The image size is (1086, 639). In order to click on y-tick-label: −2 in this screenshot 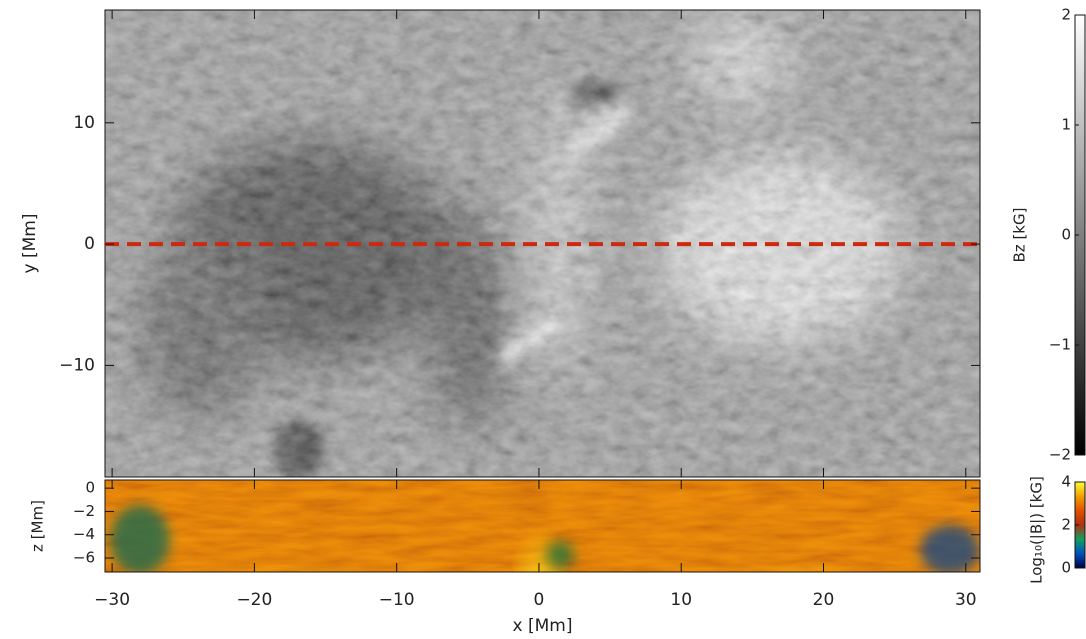, I will do `click(84, 511)`.